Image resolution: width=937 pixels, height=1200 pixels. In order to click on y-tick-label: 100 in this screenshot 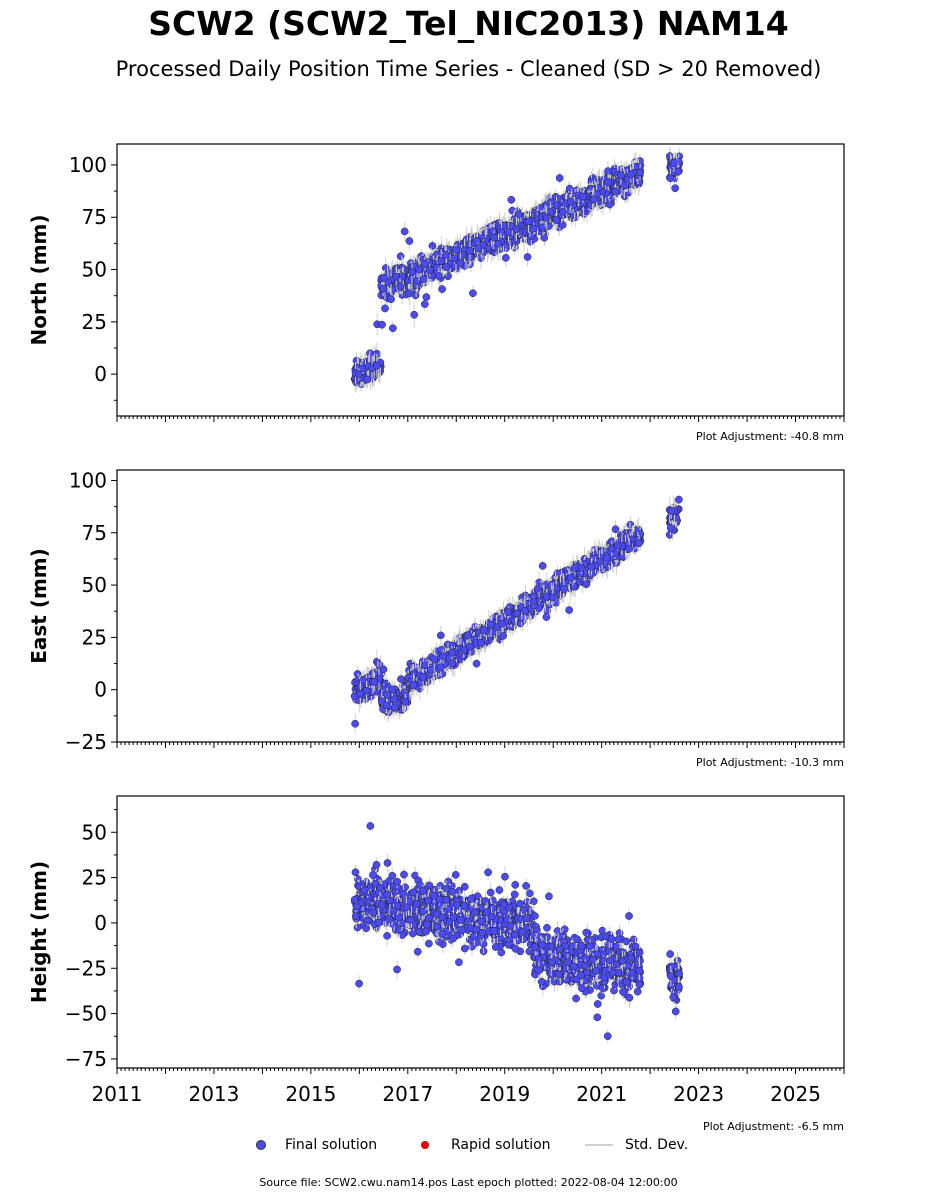, I will do `click(88, 165)`.